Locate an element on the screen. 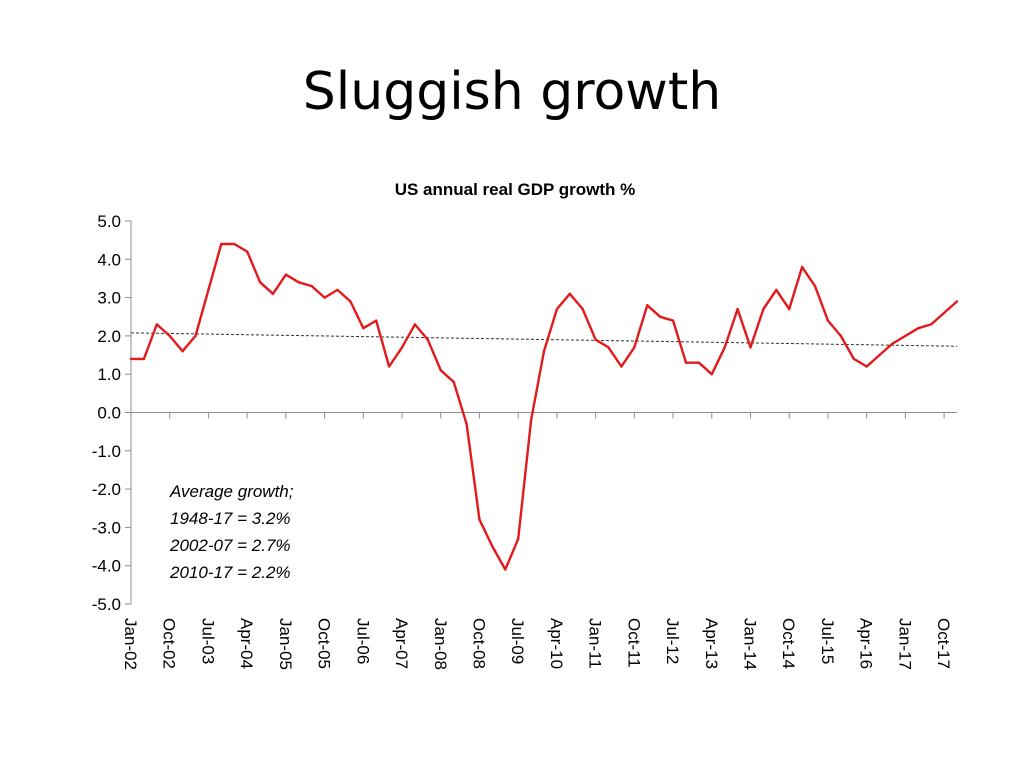 The image size is (1024, 768). x-tick-label: Jul-12 is located at coordinates (672, 641).